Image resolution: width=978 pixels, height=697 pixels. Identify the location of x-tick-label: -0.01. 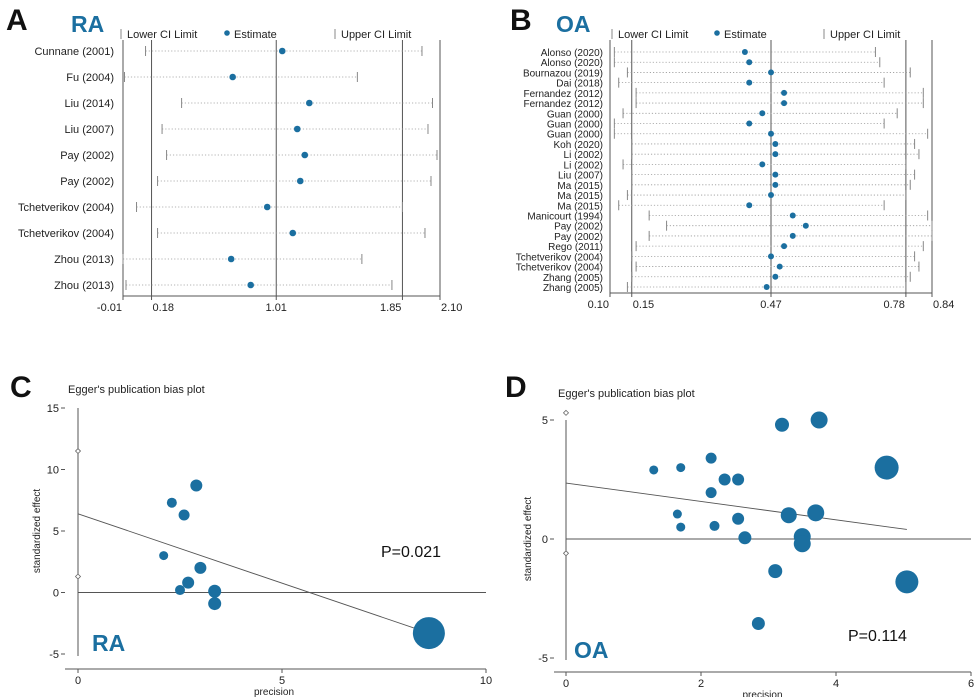
(109, 308).